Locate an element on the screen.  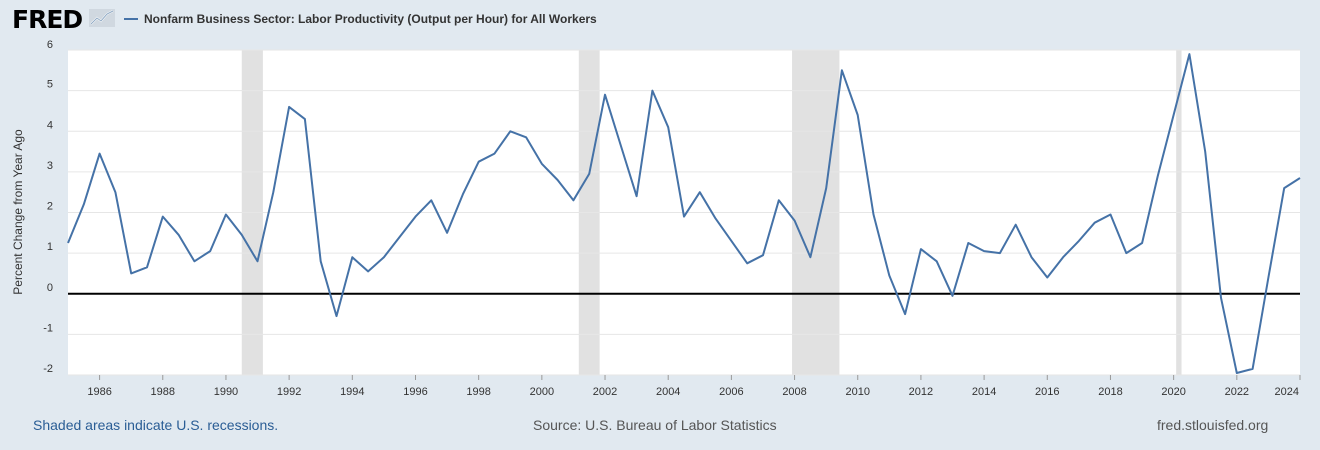
y-tick-label: 3 is located at coordinates (50, 166).